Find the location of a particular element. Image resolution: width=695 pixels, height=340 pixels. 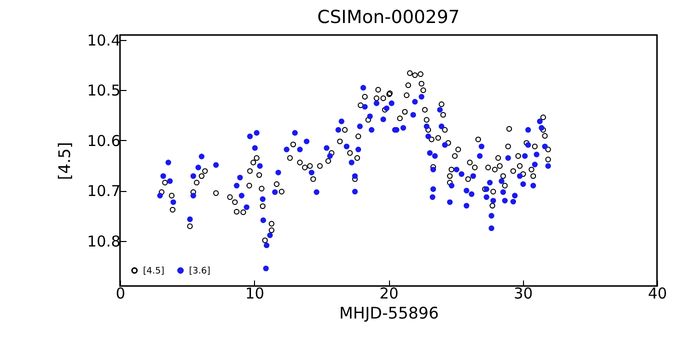

x-tick-label: 40 is located at coordinates (658, 293).